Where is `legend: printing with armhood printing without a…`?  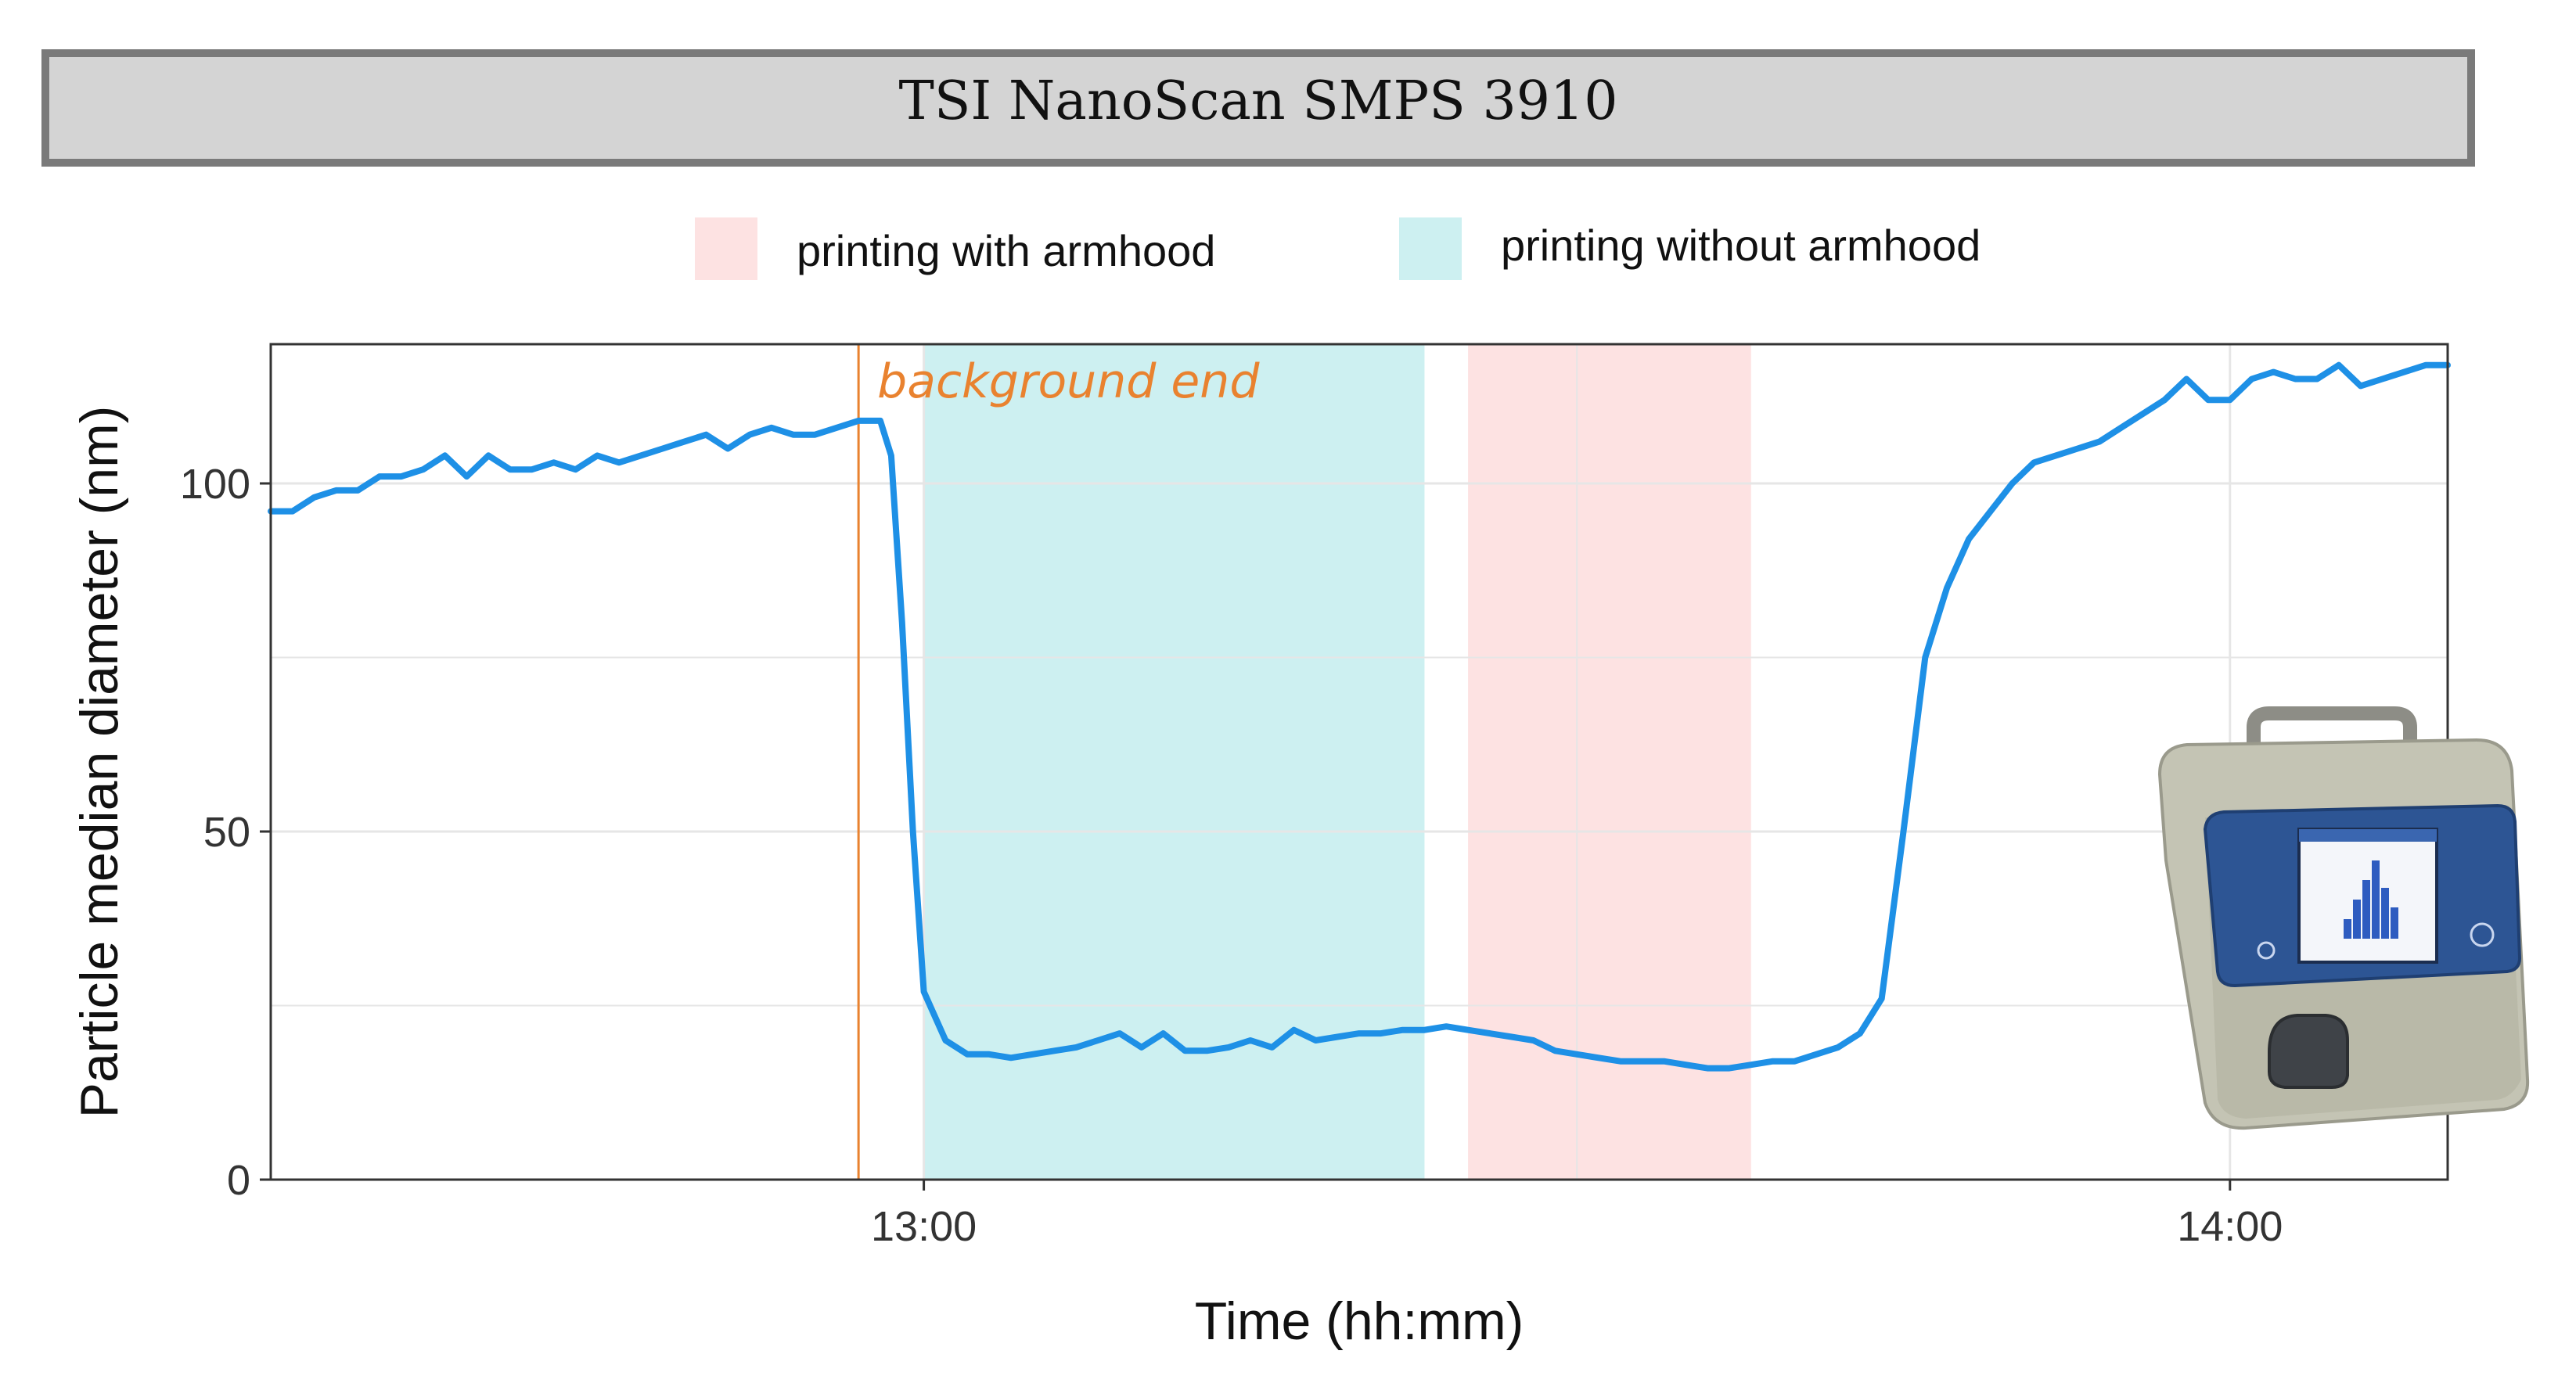
legend: printing with armhood printing without a… is located at coordinates (1338, 248).